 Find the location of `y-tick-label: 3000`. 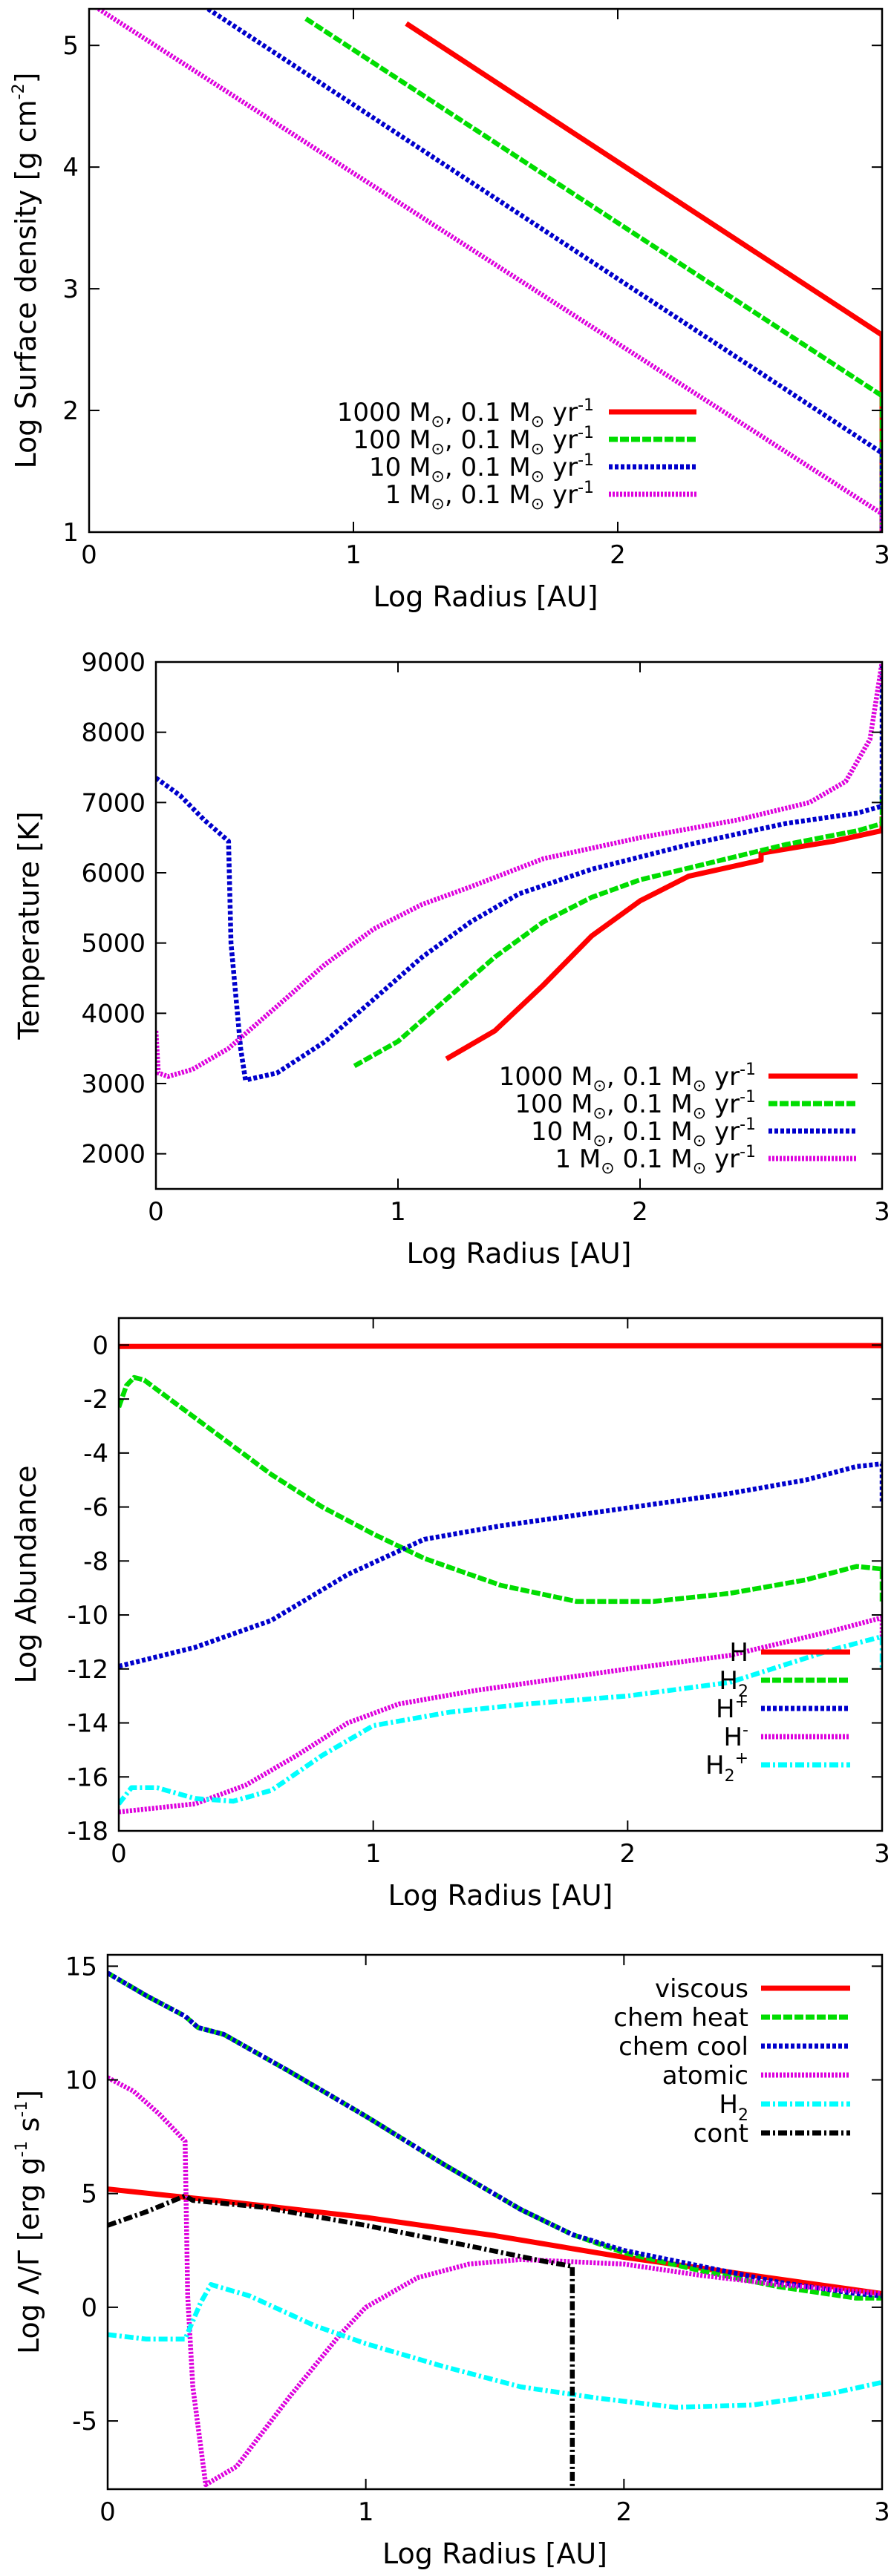

y-tick-label: 3000 is located at coordinates (113, 1084).